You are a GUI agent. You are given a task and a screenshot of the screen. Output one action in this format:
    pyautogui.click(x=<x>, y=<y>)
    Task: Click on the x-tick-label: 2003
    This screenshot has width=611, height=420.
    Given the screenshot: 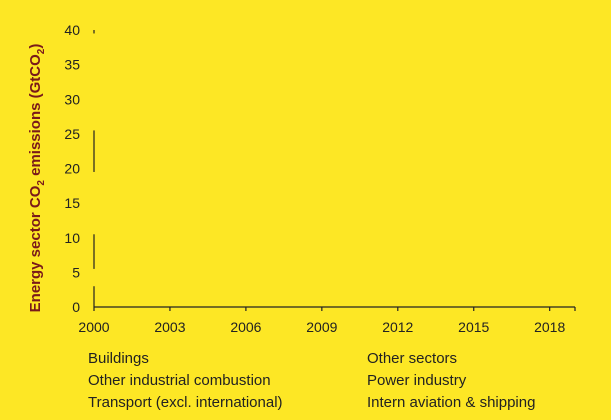 What is the action you would take?
    pyautogui.click(x=169, y=327)
    